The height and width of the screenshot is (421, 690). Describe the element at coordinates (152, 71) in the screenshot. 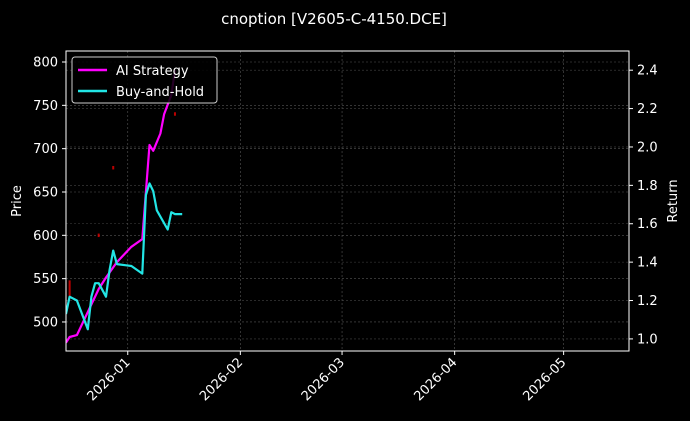

I see `legend-label-ai-strategy: AI Strategy` at that location.